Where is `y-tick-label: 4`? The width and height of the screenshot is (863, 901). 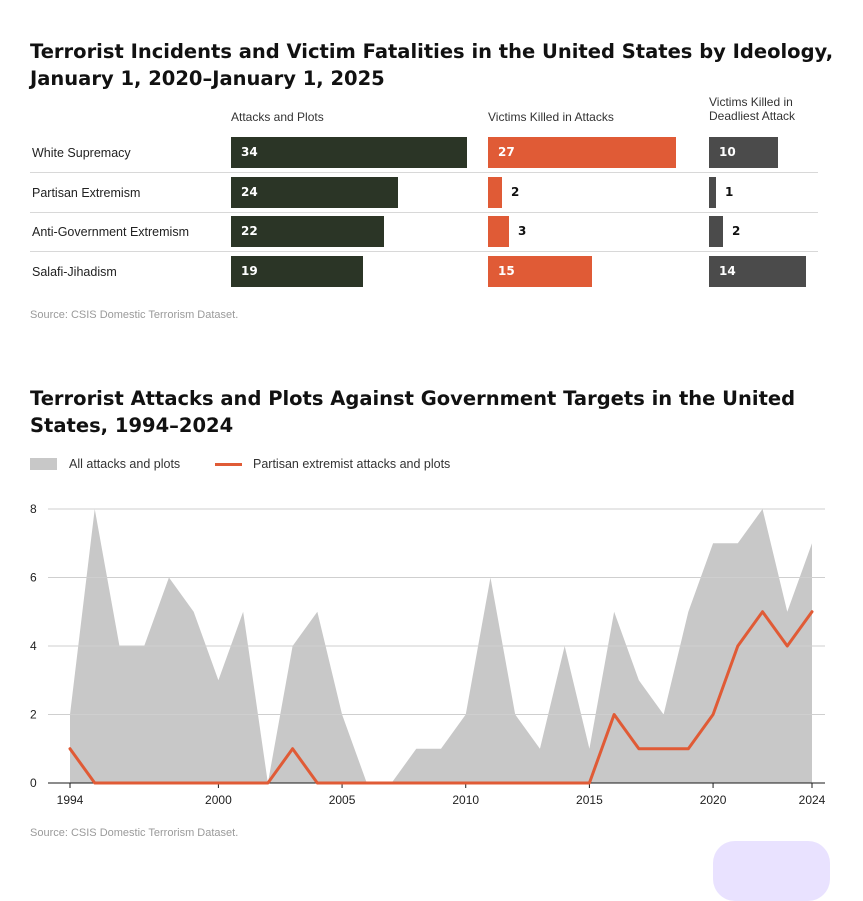
y-tick-label: 4 is located at coordinates (33, 646).